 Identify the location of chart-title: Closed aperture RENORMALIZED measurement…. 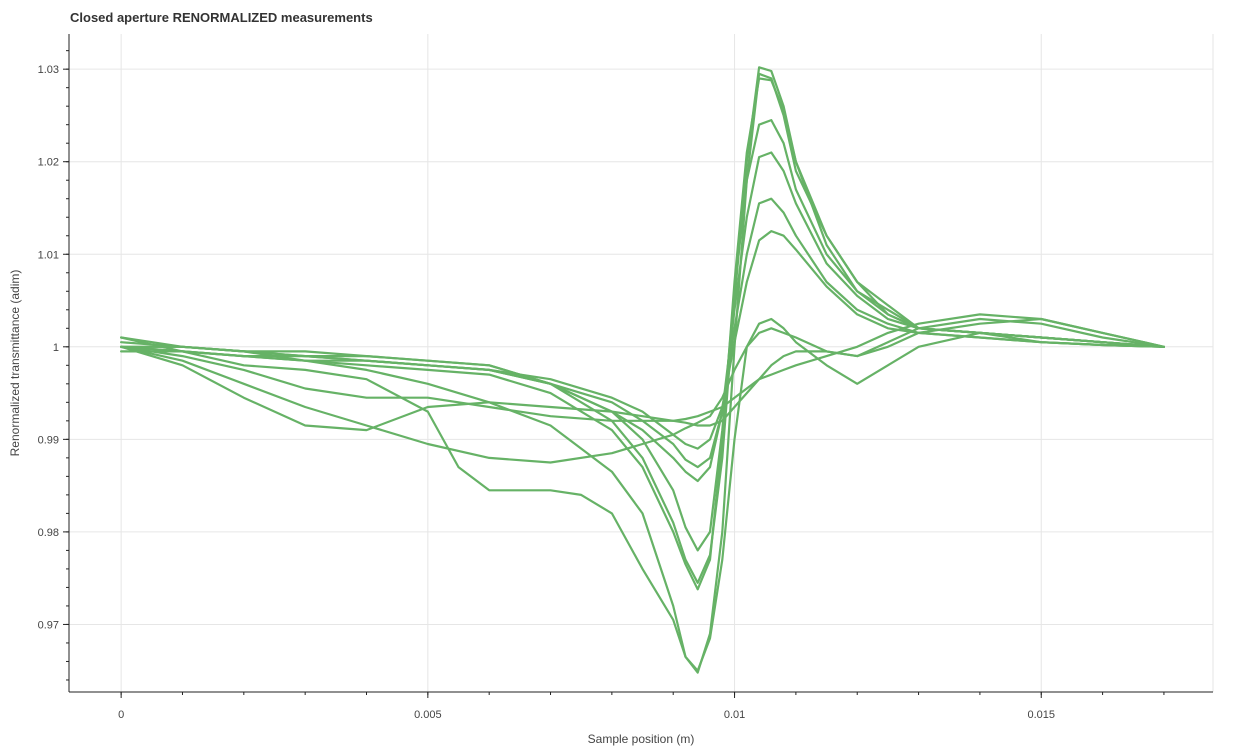
(221, 17).